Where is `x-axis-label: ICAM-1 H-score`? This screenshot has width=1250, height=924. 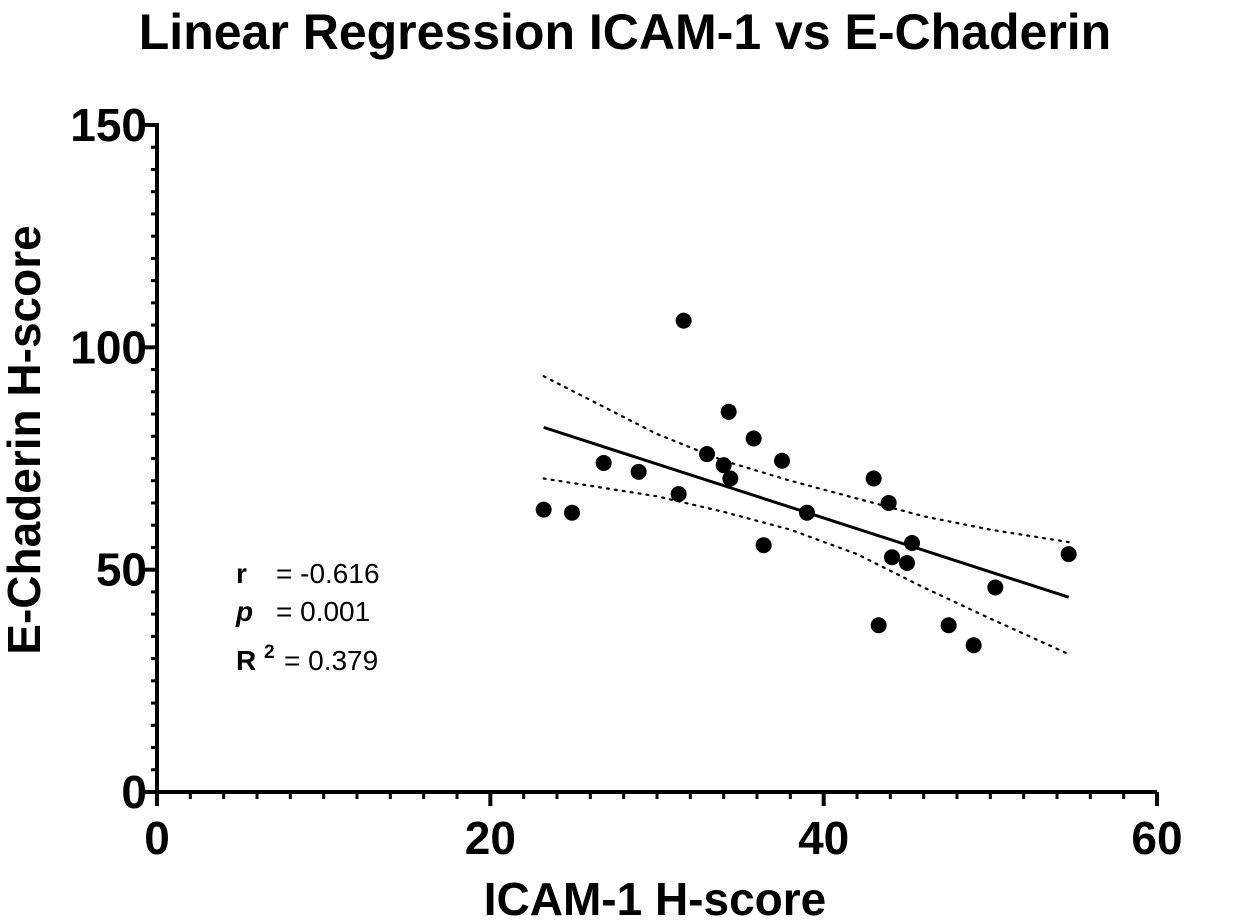 x-axis-label: ICAM-1 H-score is located at coordinates (655, 898).